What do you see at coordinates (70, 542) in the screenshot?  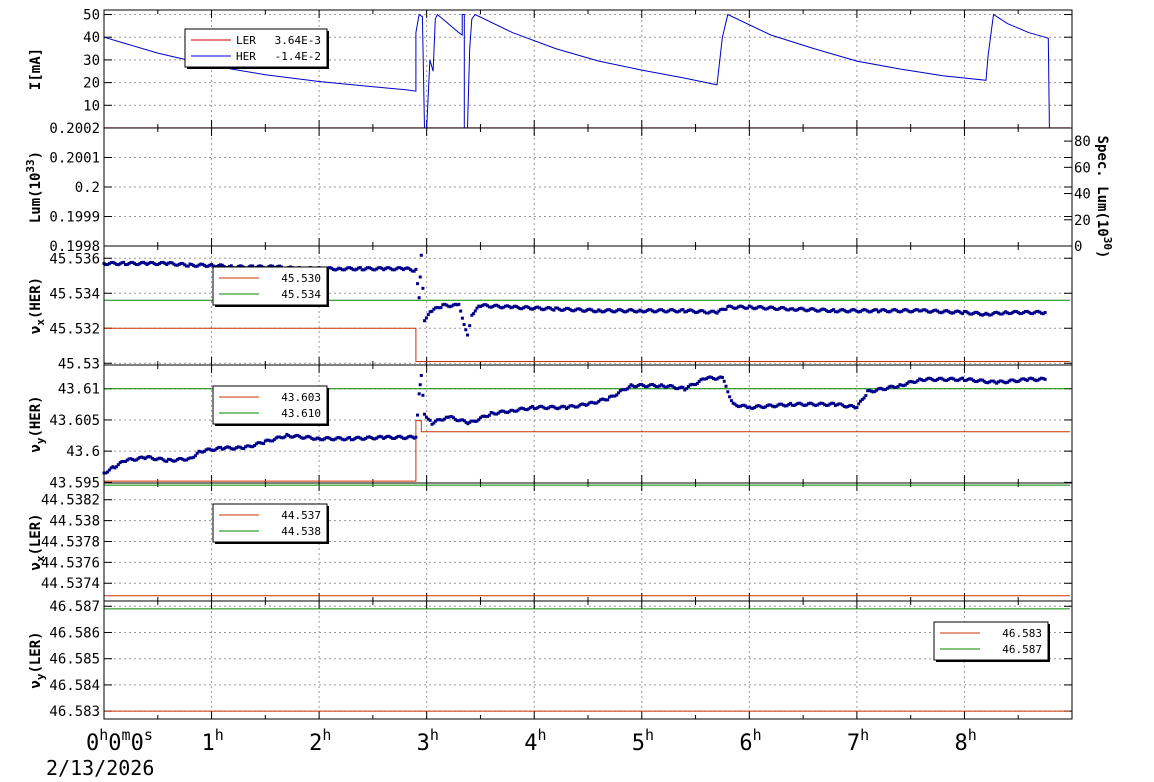 I see `y-tick-label: 44.5378` at bounding box center [70, 542].